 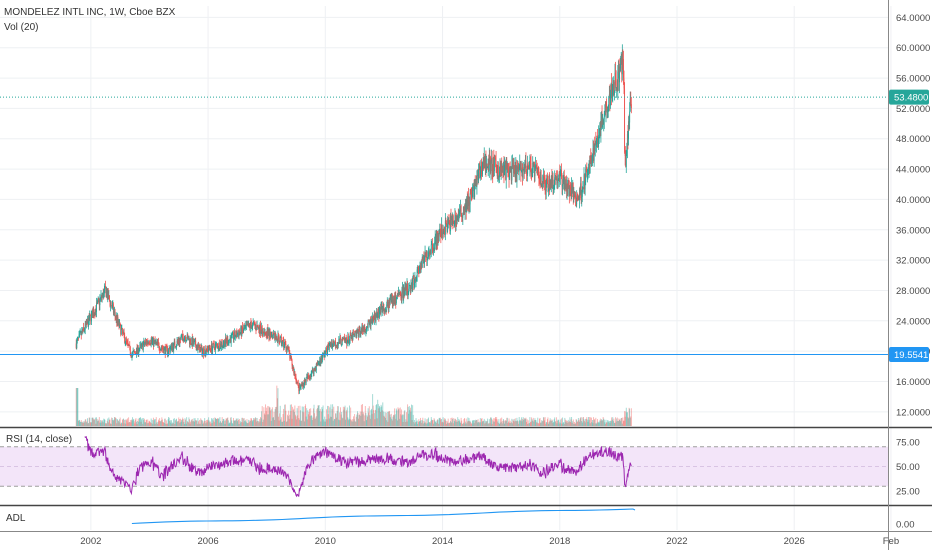 What do you see at coordinates (16, 518) in the screenshot?
I see `adl-legend: ADL` at bounding box center [16, 518].